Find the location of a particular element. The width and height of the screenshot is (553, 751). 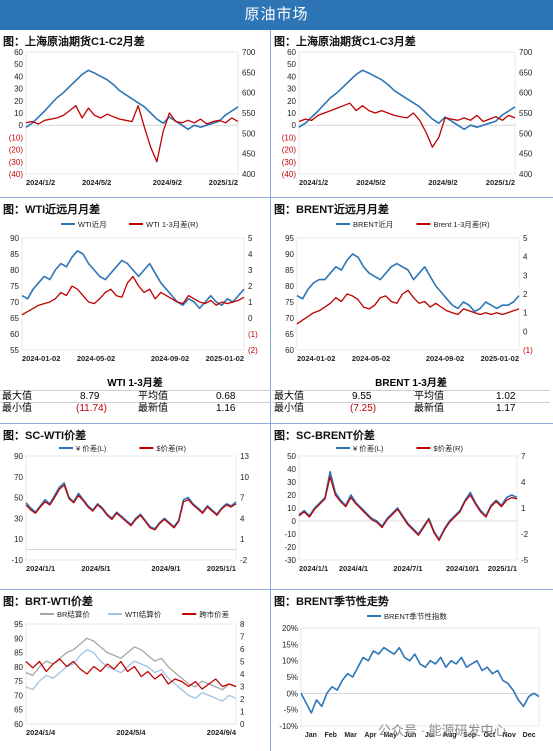

wti-latest-value: 1.16 is located at coordinates (226, 408).